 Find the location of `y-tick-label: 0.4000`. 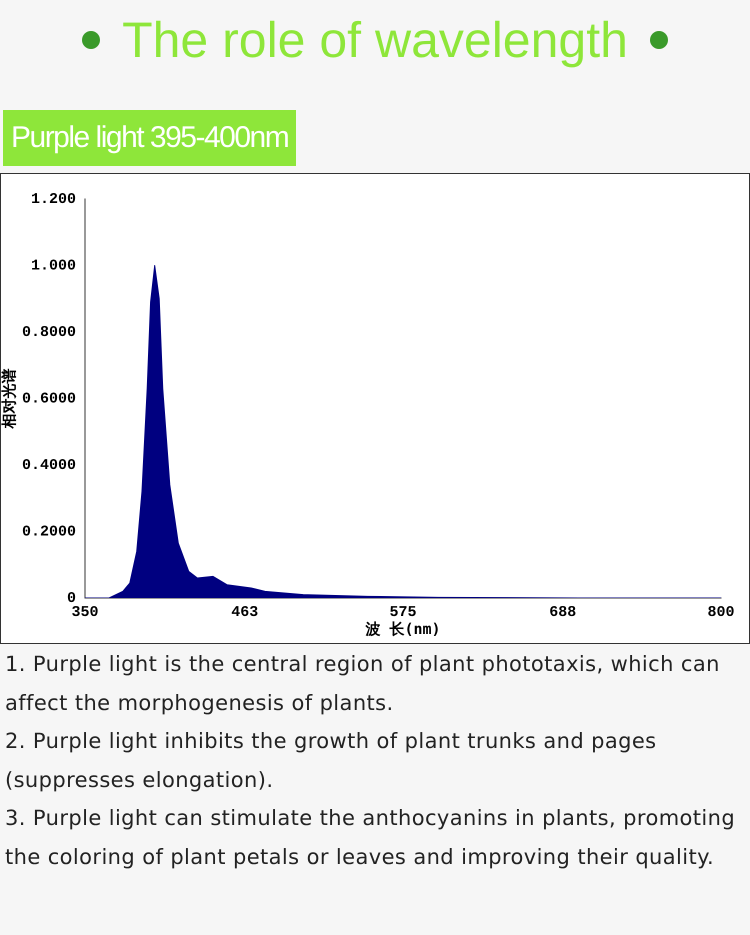

y-tick-label: 0.4000 is located at coordinates (49, 465).